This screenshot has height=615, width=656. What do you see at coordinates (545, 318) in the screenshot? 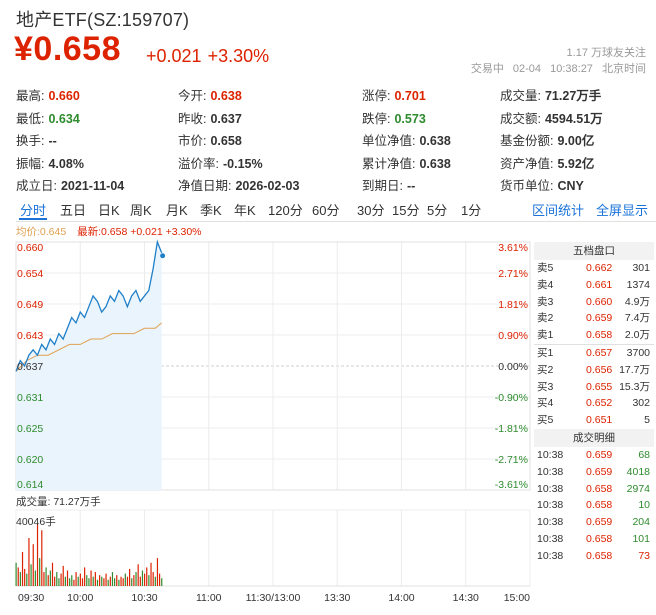
I see `orderbook-level: 卖2` at bounding box center [545, 318].